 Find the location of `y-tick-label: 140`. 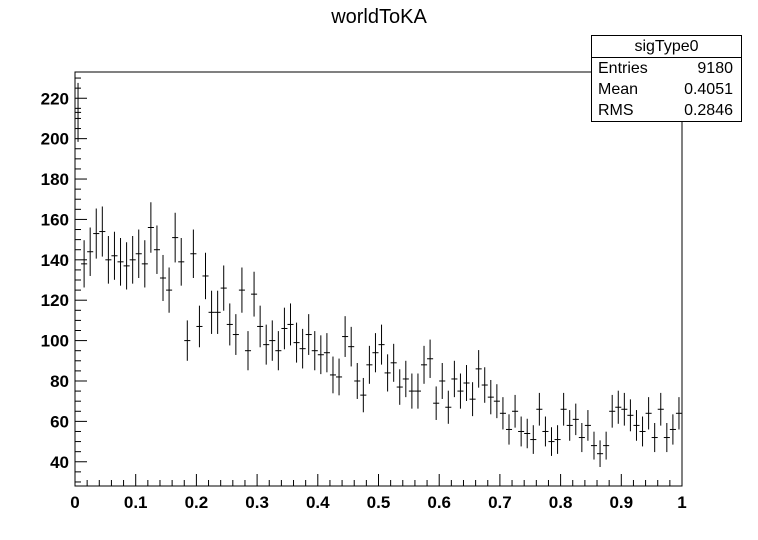

y-tick-label: 140 is located at coordinates (55, 260).